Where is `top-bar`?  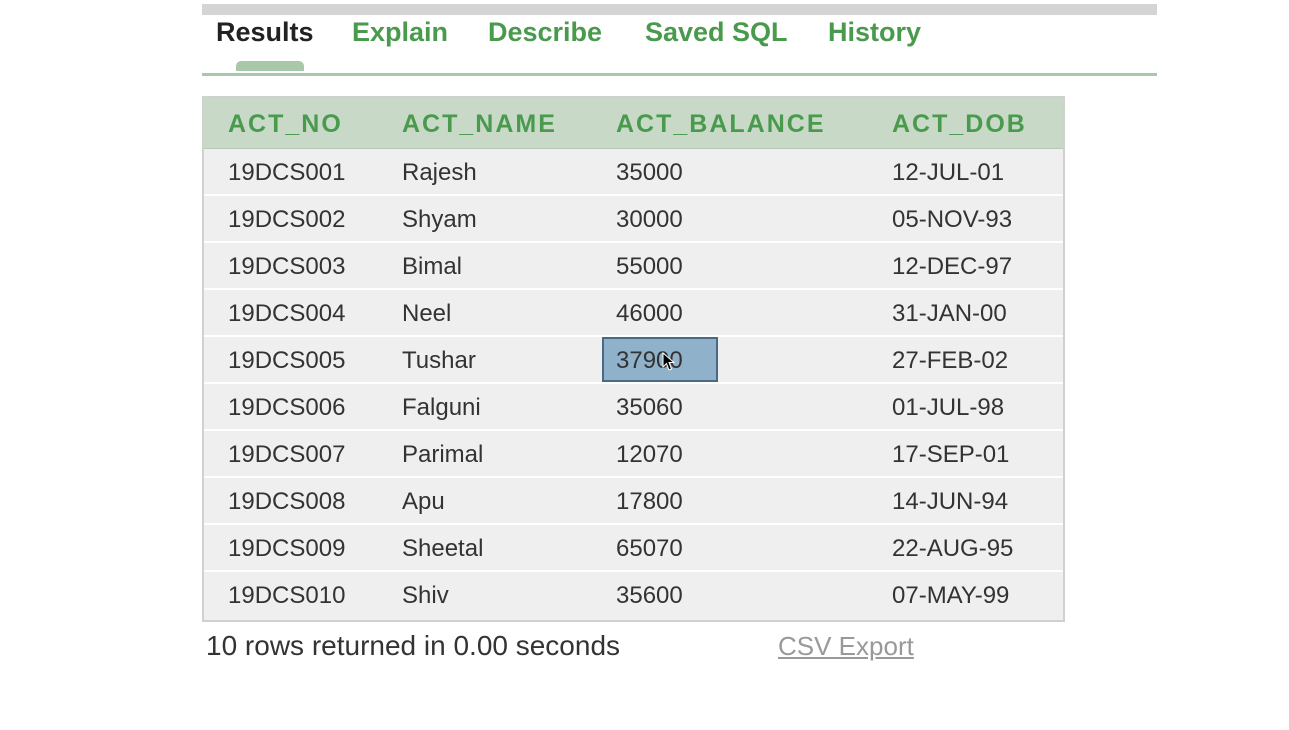 top-bar is located at coordinates (679, 9).